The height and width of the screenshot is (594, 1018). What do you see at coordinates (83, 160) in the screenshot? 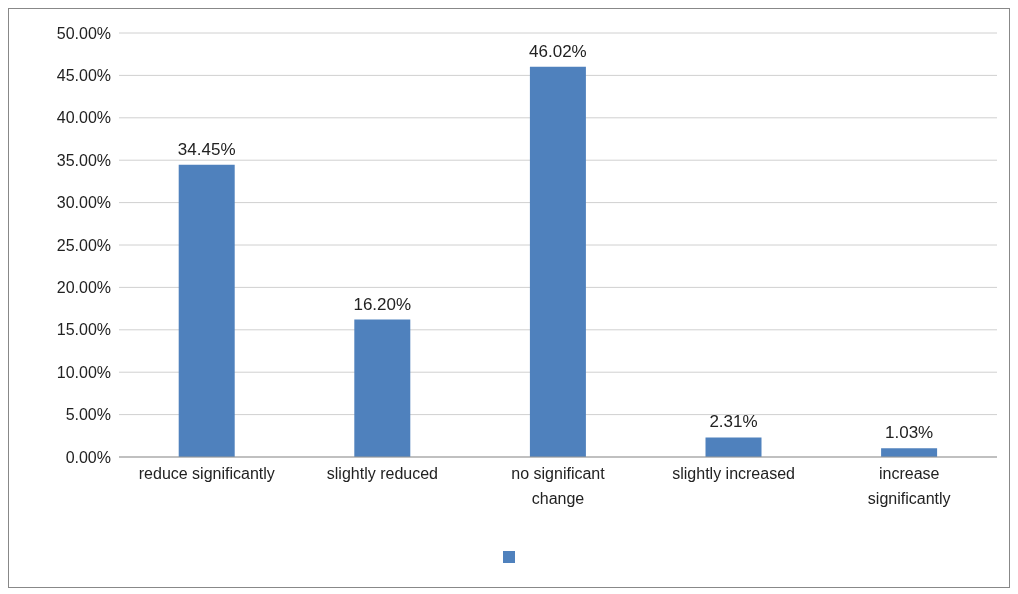
I see `y-tick-label: 35.00%` at bounding box center [83, 160].